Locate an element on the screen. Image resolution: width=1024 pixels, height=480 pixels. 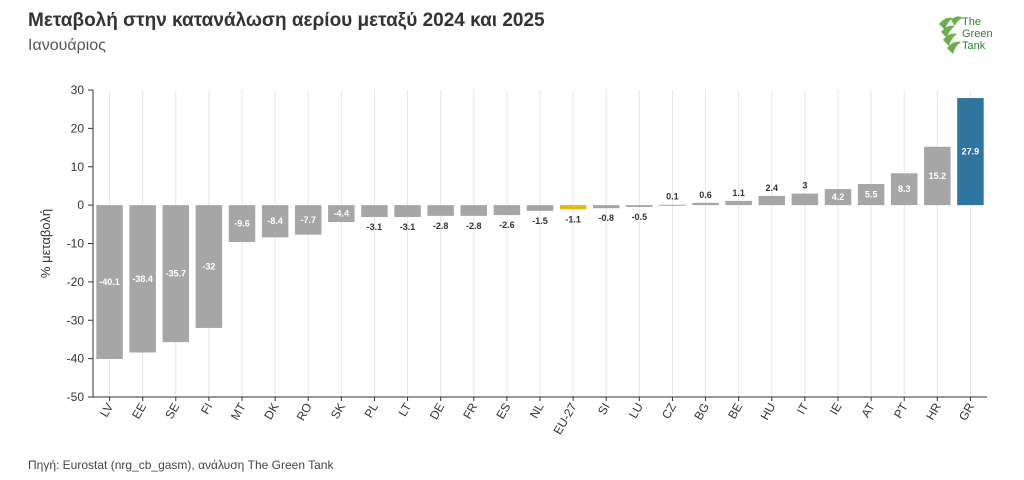
data-label: 8.3 is located at coordinates (904, 189).